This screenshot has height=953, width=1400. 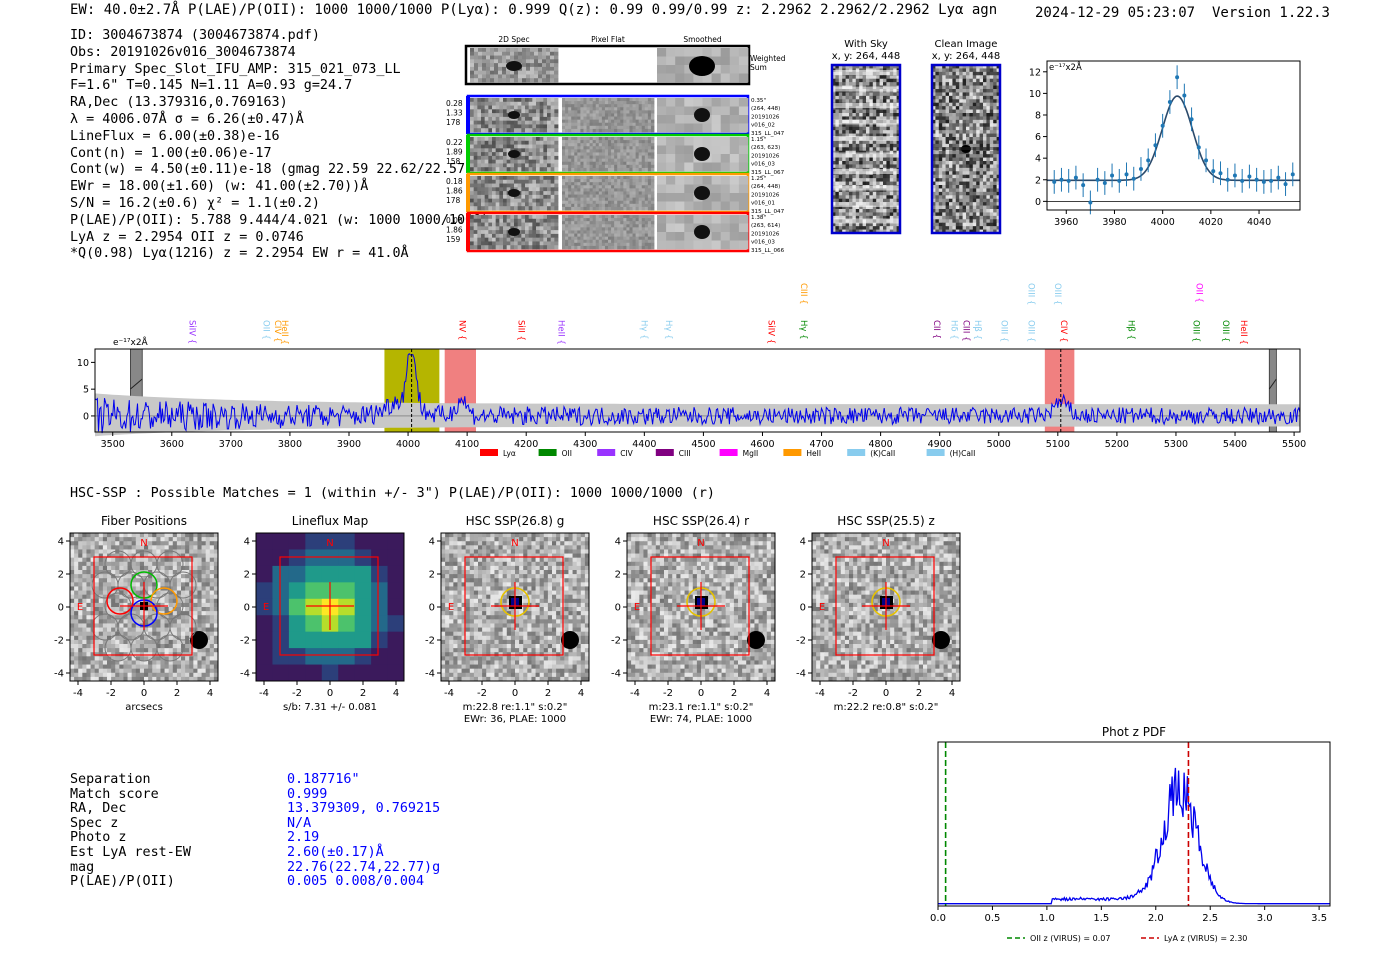 I want to click on cutout-row-number: 1.89, so click(x=454, y=152).